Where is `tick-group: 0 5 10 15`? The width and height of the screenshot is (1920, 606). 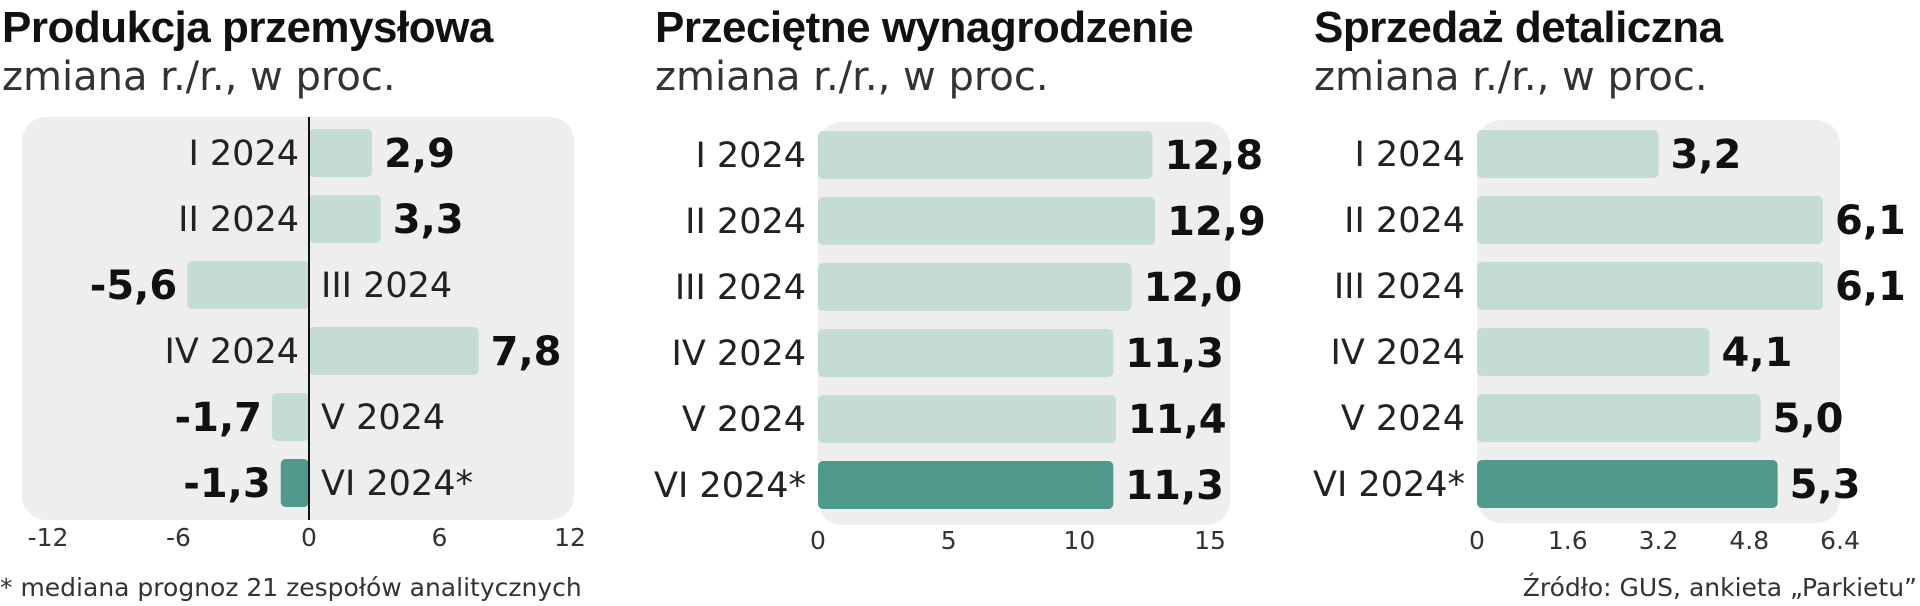
tick-group: 0 5 10 15 is located at coordinates (1018, 540).